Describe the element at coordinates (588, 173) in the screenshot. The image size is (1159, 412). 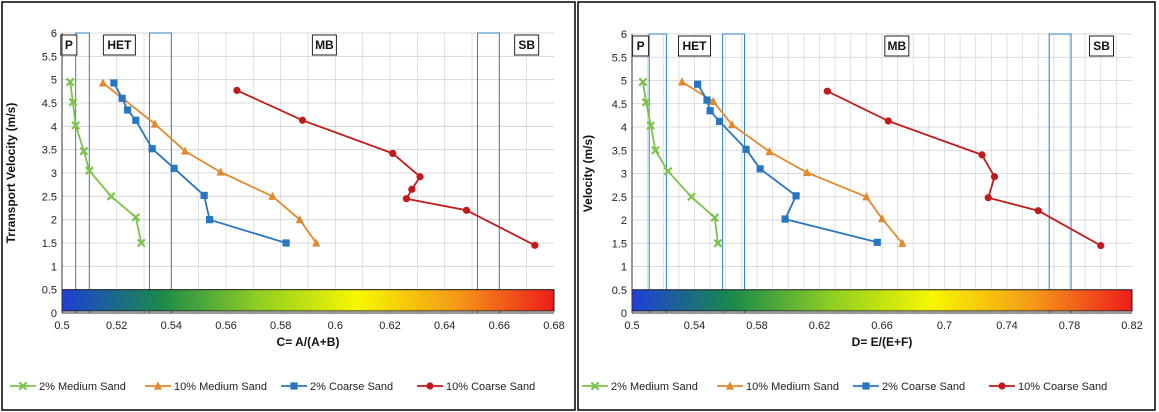
I see `y-axis-title: Velocity (m/s)` at that location.